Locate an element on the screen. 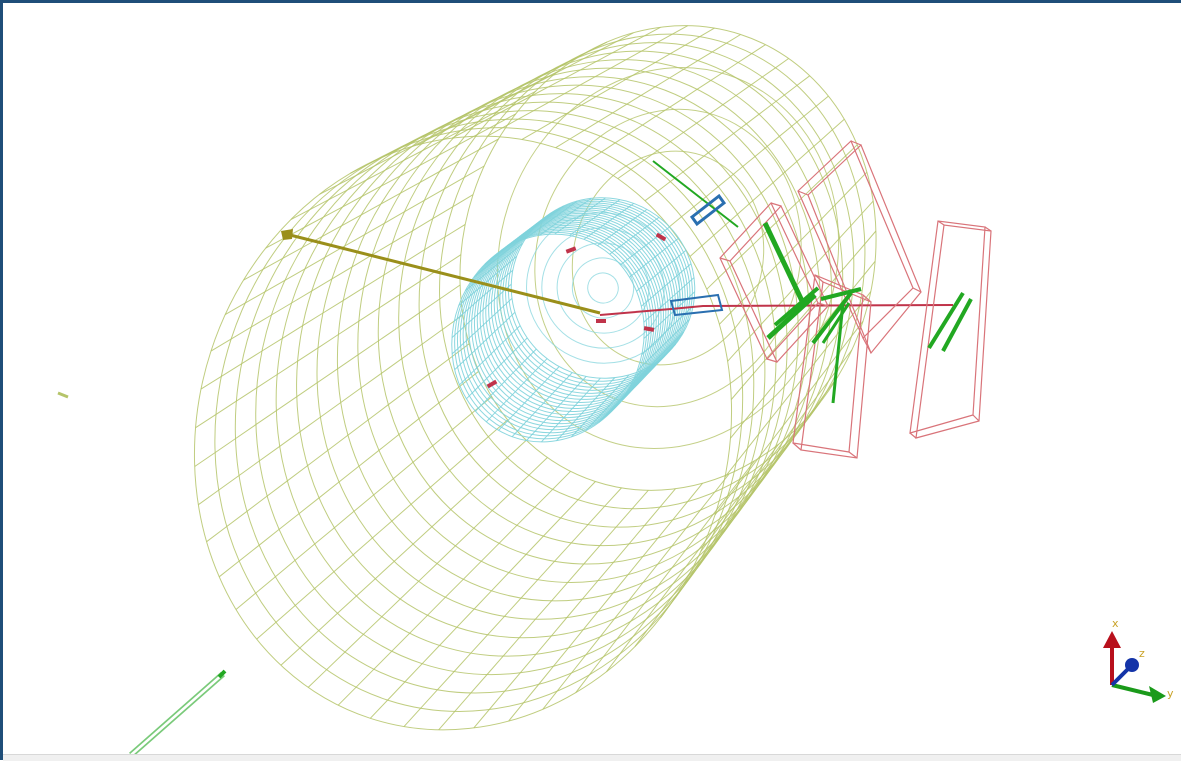 This screenshot has height=763, width=1181. inner-cylinder-mesh is located at coordinates (573, 320).